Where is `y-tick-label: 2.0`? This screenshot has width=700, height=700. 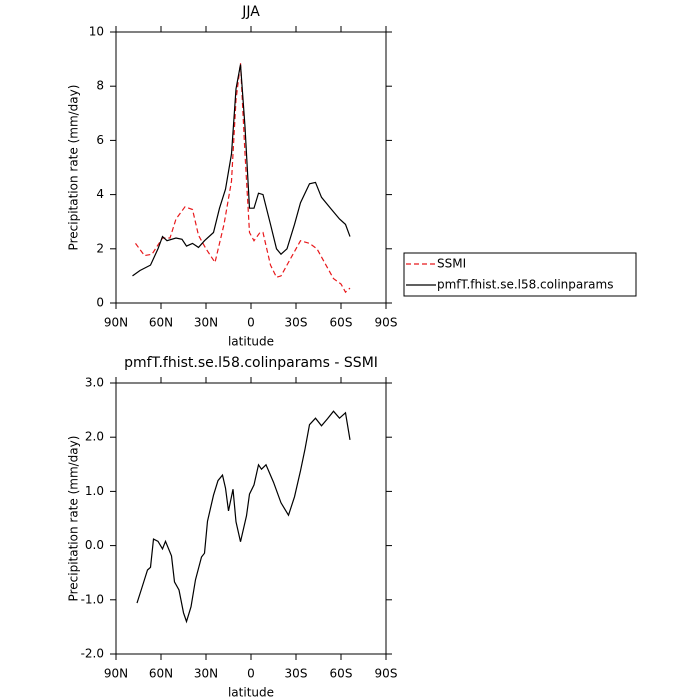 y-tick-label: 2.0 is located at coordinates (94, 437).